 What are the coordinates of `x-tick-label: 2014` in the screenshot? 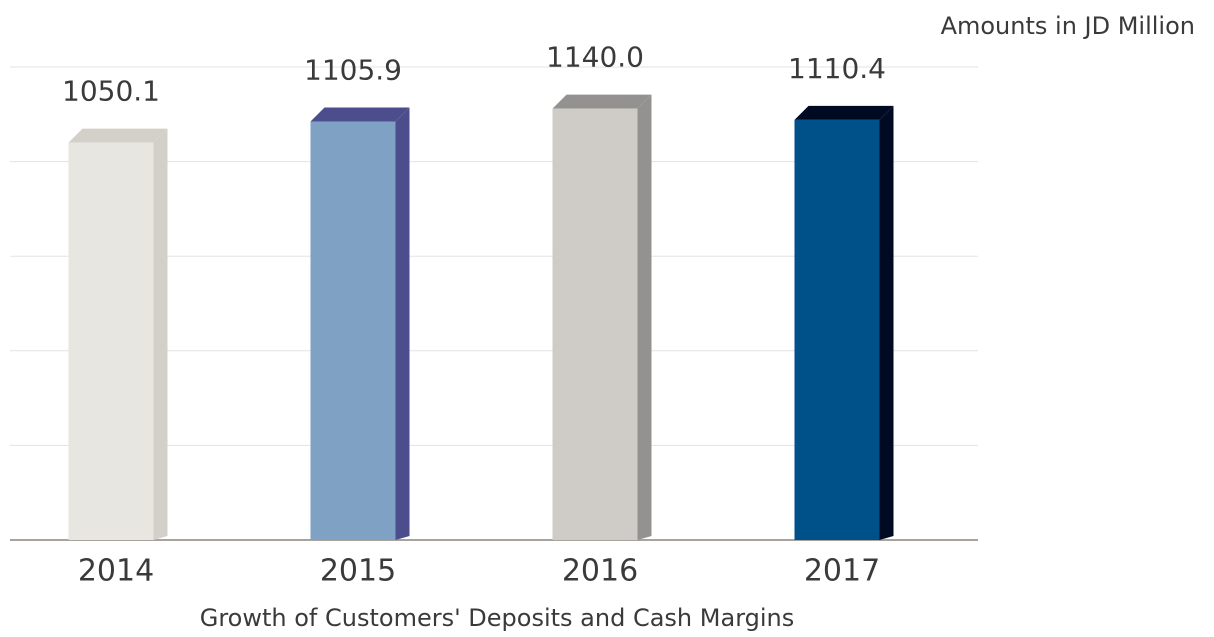 It's located at (116, 571).